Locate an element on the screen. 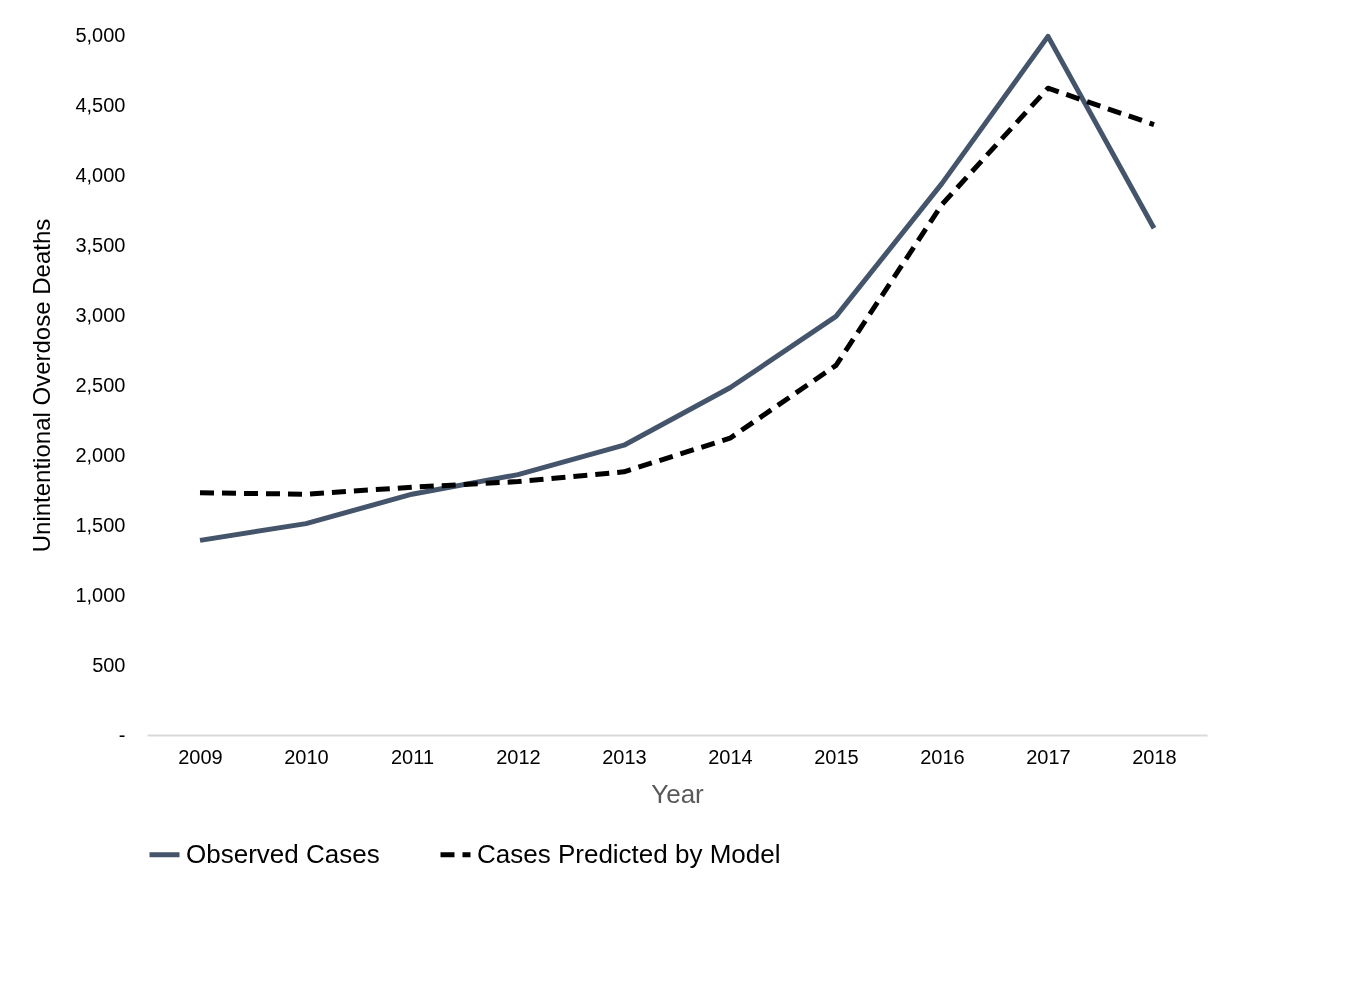 This screenshot has height=982, width=1355. y-tick-label: 4,500 is located at coordinates (100, 104).